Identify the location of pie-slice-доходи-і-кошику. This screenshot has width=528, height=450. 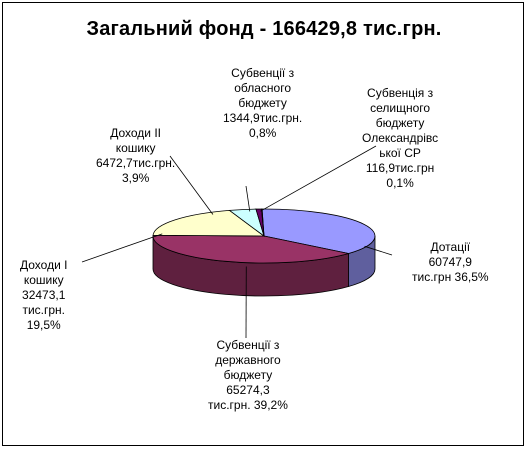
(209, 223).